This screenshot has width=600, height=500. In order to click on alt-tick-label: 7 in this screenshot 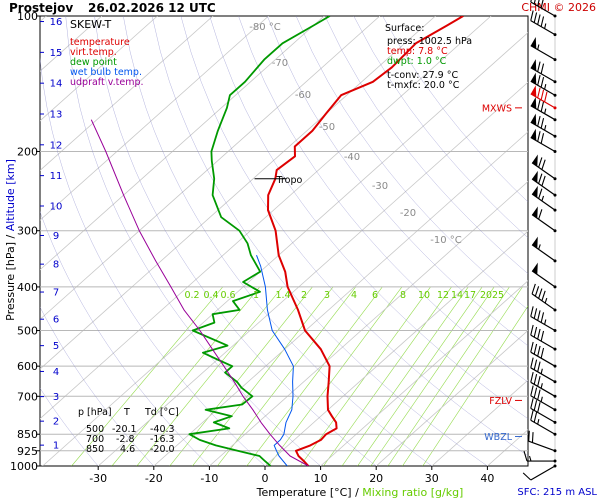, I will do `click(56, 293)`.